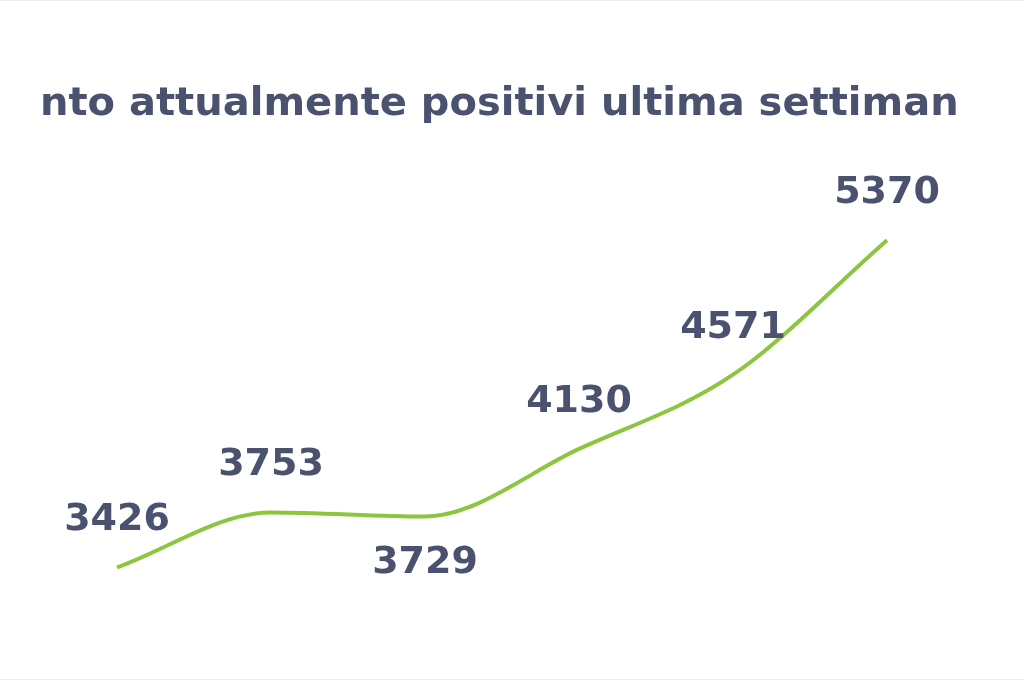 The image size is (1024, 680). What do you see at coordinates (733, 324) in the screenshot?
I see `data-label: 4571` at bounding box center [733, 324].